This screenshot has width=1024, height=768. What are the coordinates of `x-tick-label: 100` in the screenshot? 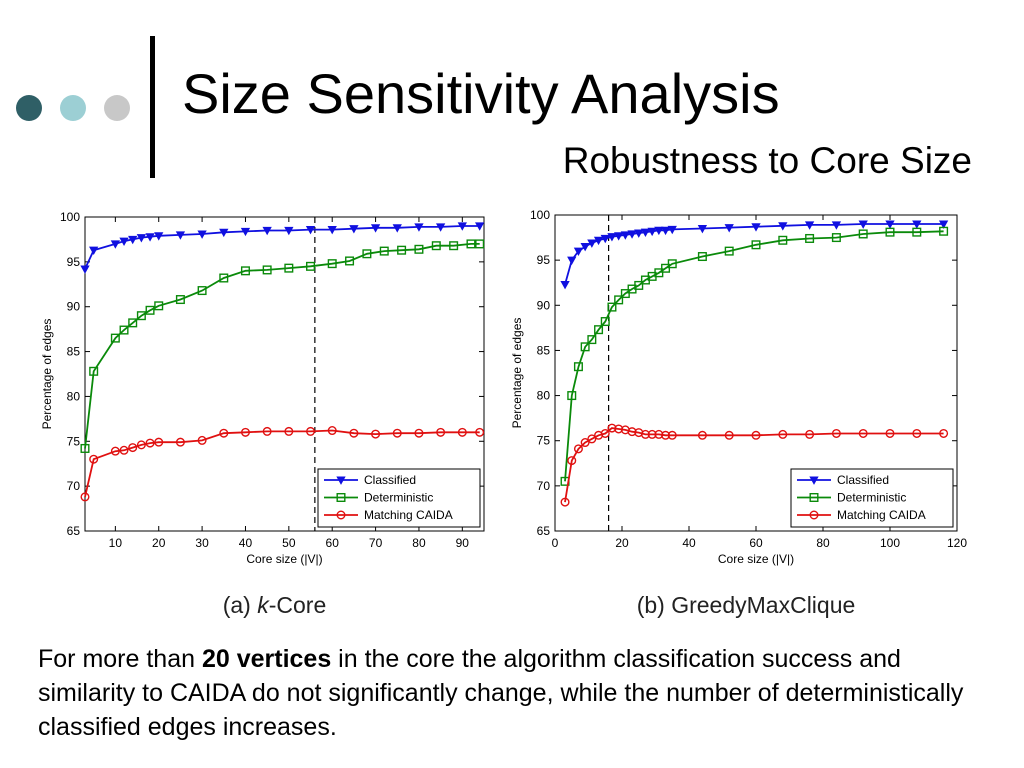 It's located at (890, 543).